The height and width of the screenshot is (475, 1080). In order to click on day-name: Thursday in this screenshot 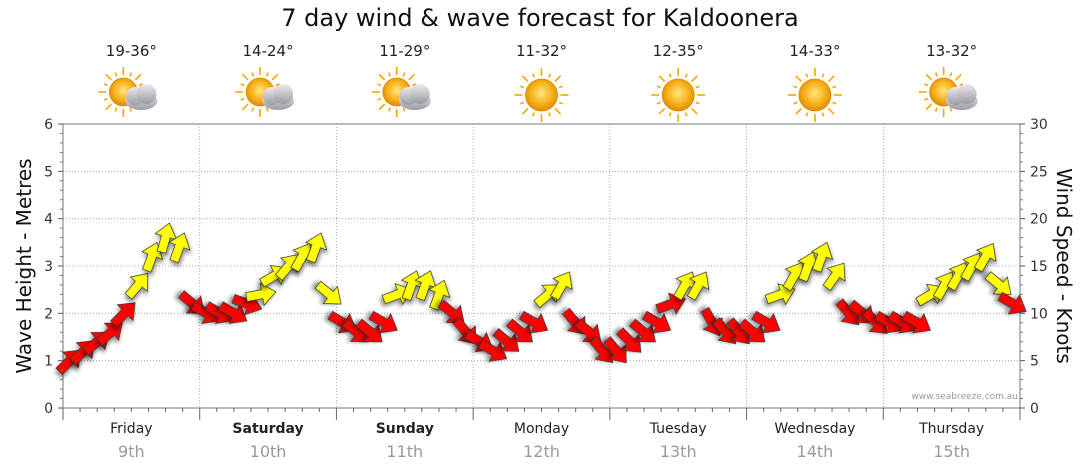, I will do `click(952, 429)`.